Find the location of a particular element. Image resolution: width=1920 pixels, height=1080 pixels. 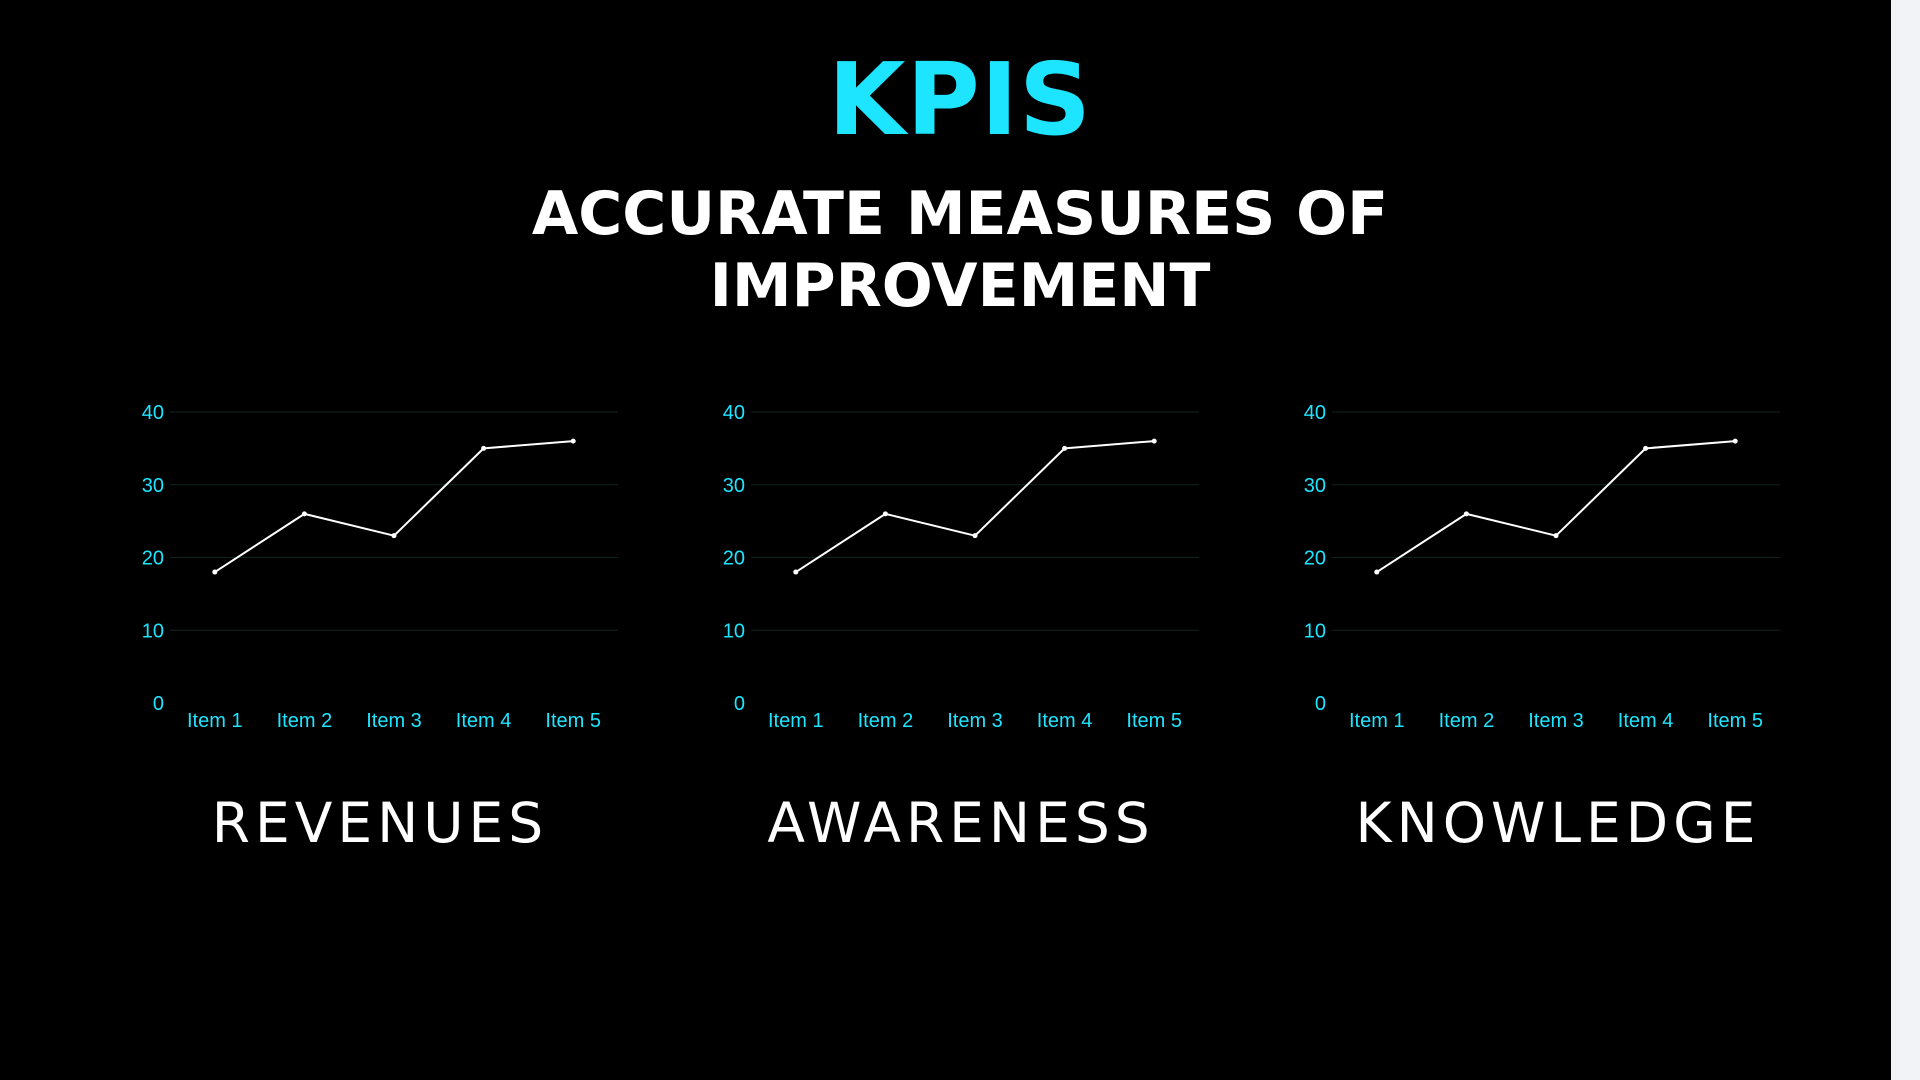

chart-title-awareness: AWARENESS is located at coordinates (961, 823).